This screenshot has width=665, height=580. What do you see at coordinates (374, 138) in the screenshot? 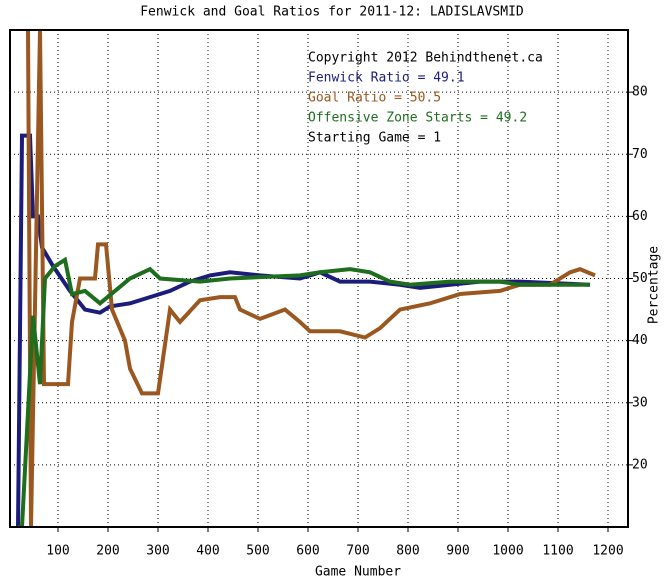
I see `annotation: Starting Game = 1` at bounding box center [374, 138].